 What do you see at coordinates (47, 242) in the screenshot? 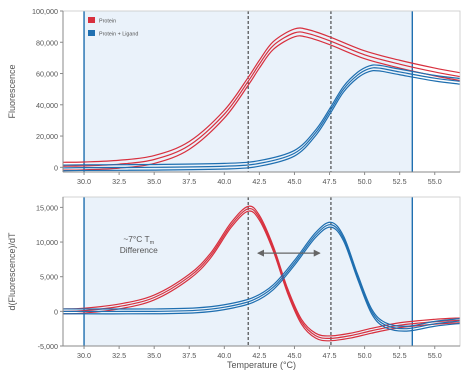
I see `y-tick-label: 10,000` at bounding box center [47, 242].